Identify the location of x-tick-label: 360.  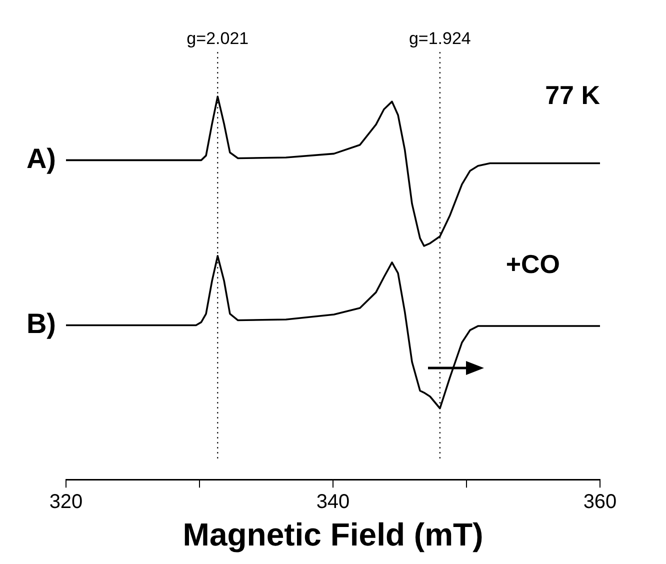
(600, 502).